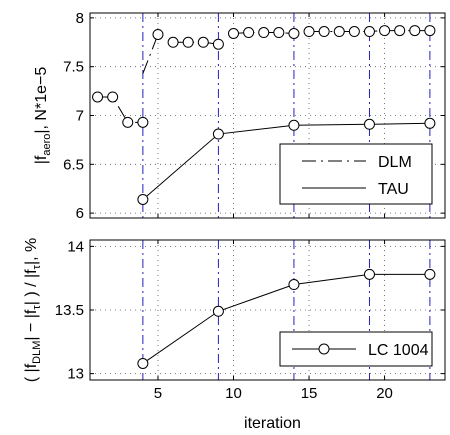 This screenshot has width=450, height=435. I want to click on legend-label: TAU, so click(393, 189).